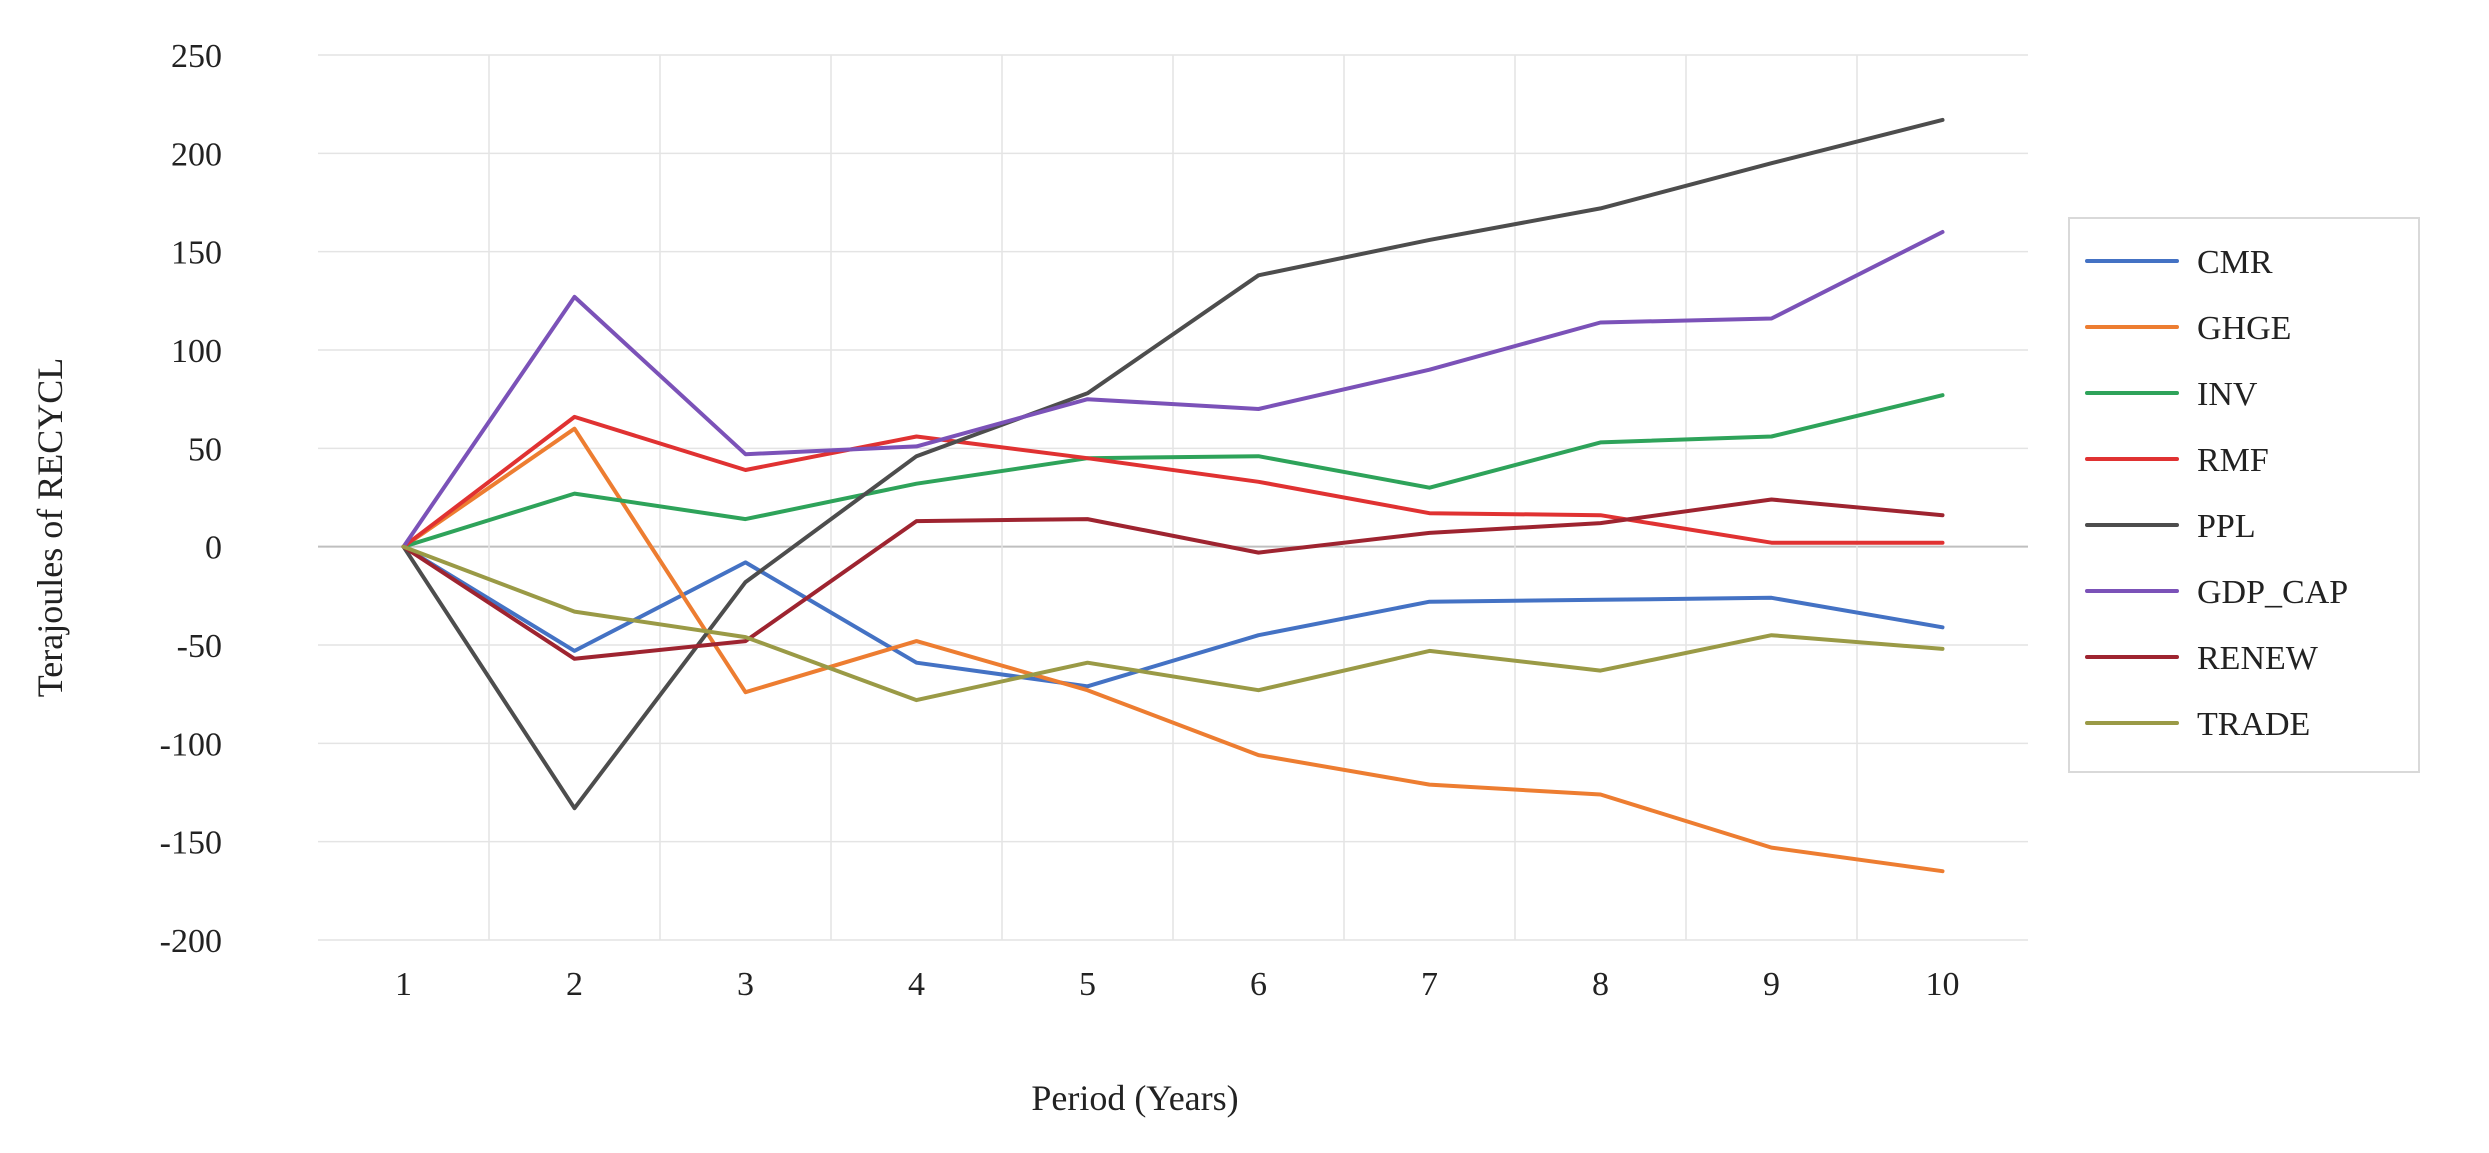 Image resolution: width=2489 pixels, height=1153 pixels. What do you see at coordinates (196, 253) in the screenshot?
I see `y-tick-label: 150` at bounding box center [196, 253].